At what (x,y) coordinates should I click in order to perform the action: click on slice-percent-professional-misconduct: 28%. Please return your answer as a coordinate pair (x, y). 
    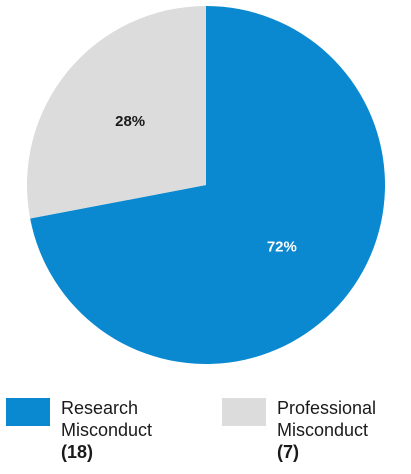
    Looking at the image, I should click on (130, 121).